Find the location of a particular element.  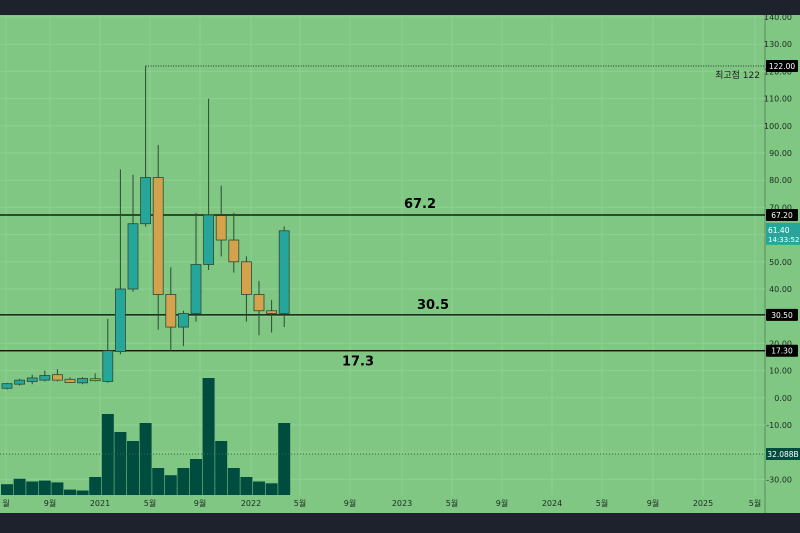

y-tick-label: 100.00 is located at coordinates (778, 126).